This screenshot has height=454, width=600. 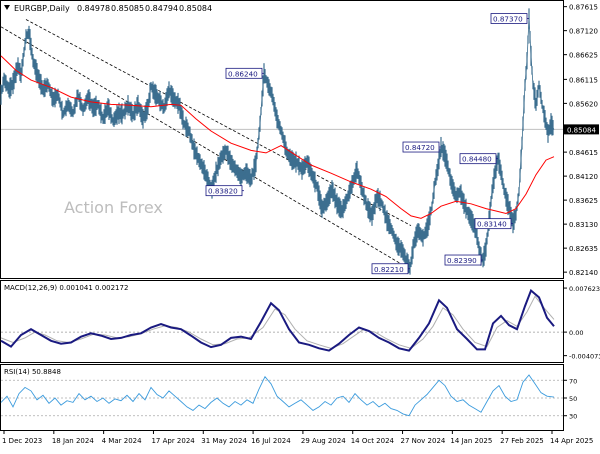 What do you see at coordinates (581, 323) in the screenshot?
I see `macd-axis: 0.007623 0.00 -0.004073` at bounding box center [581, 323].